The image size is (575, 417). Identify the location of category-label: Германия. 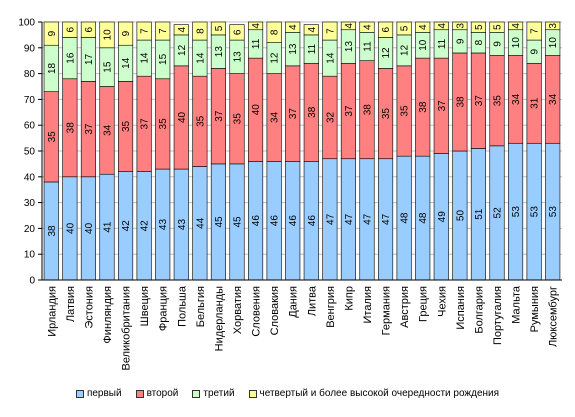
(387, 310).